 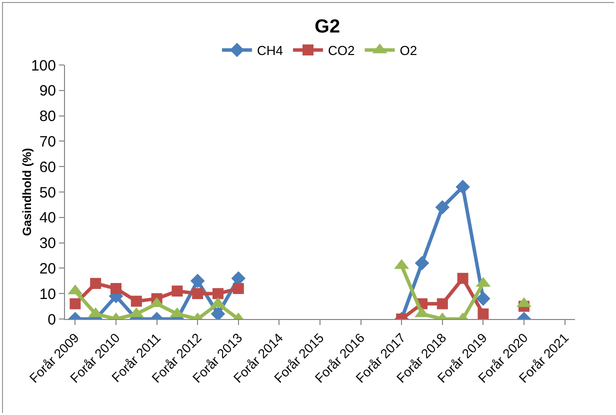 What do you see at coordinates (47, 141) in the screenshot?
I see `y-tick-label: 70` at bounding box center [47, 141].